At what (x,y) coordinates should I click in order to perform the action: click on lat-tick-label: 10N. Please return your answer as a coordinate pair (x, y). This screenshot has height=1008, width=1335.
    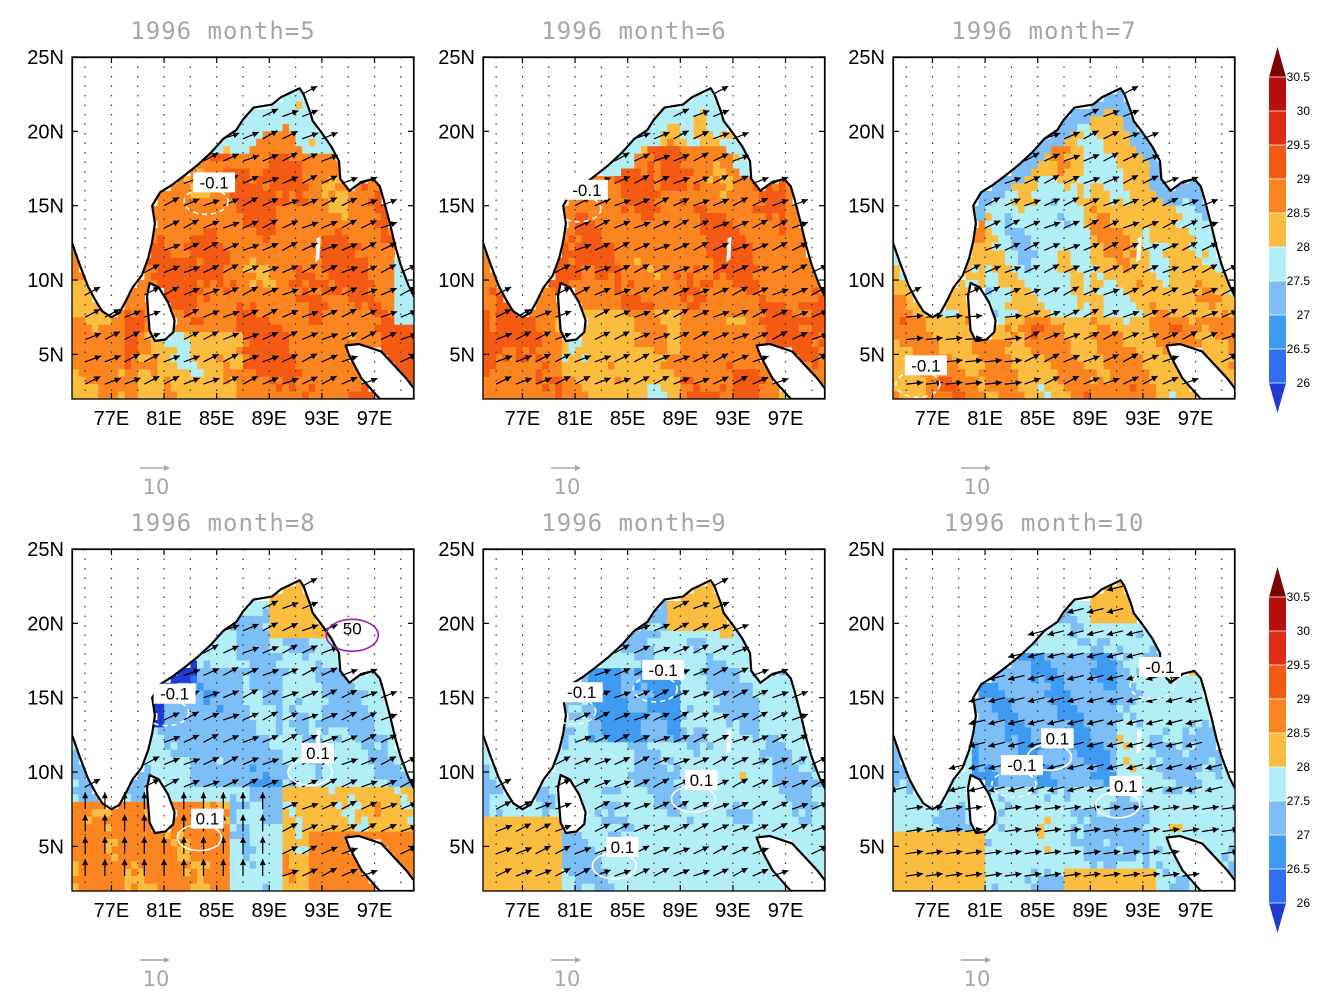
    Looking at the image, I should click on (866, 773).